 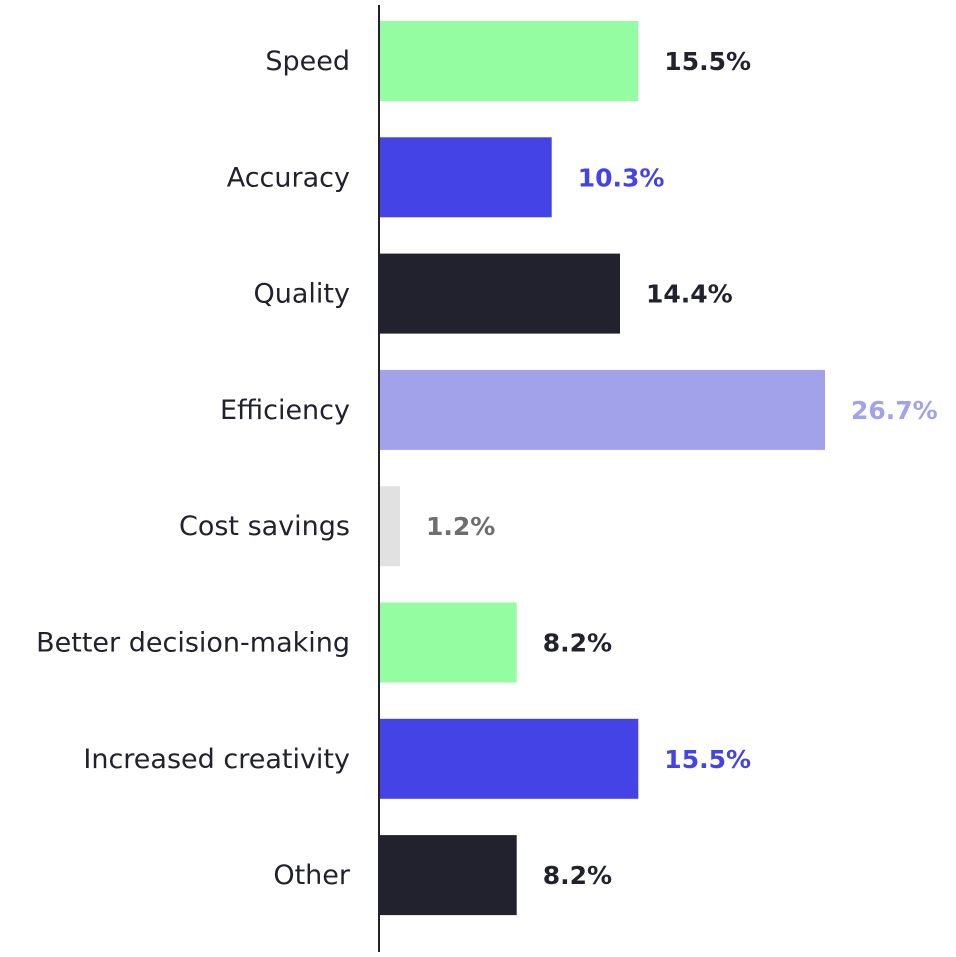 I want to click on value-label-other: 8.2%, so click(x=577, y=875).